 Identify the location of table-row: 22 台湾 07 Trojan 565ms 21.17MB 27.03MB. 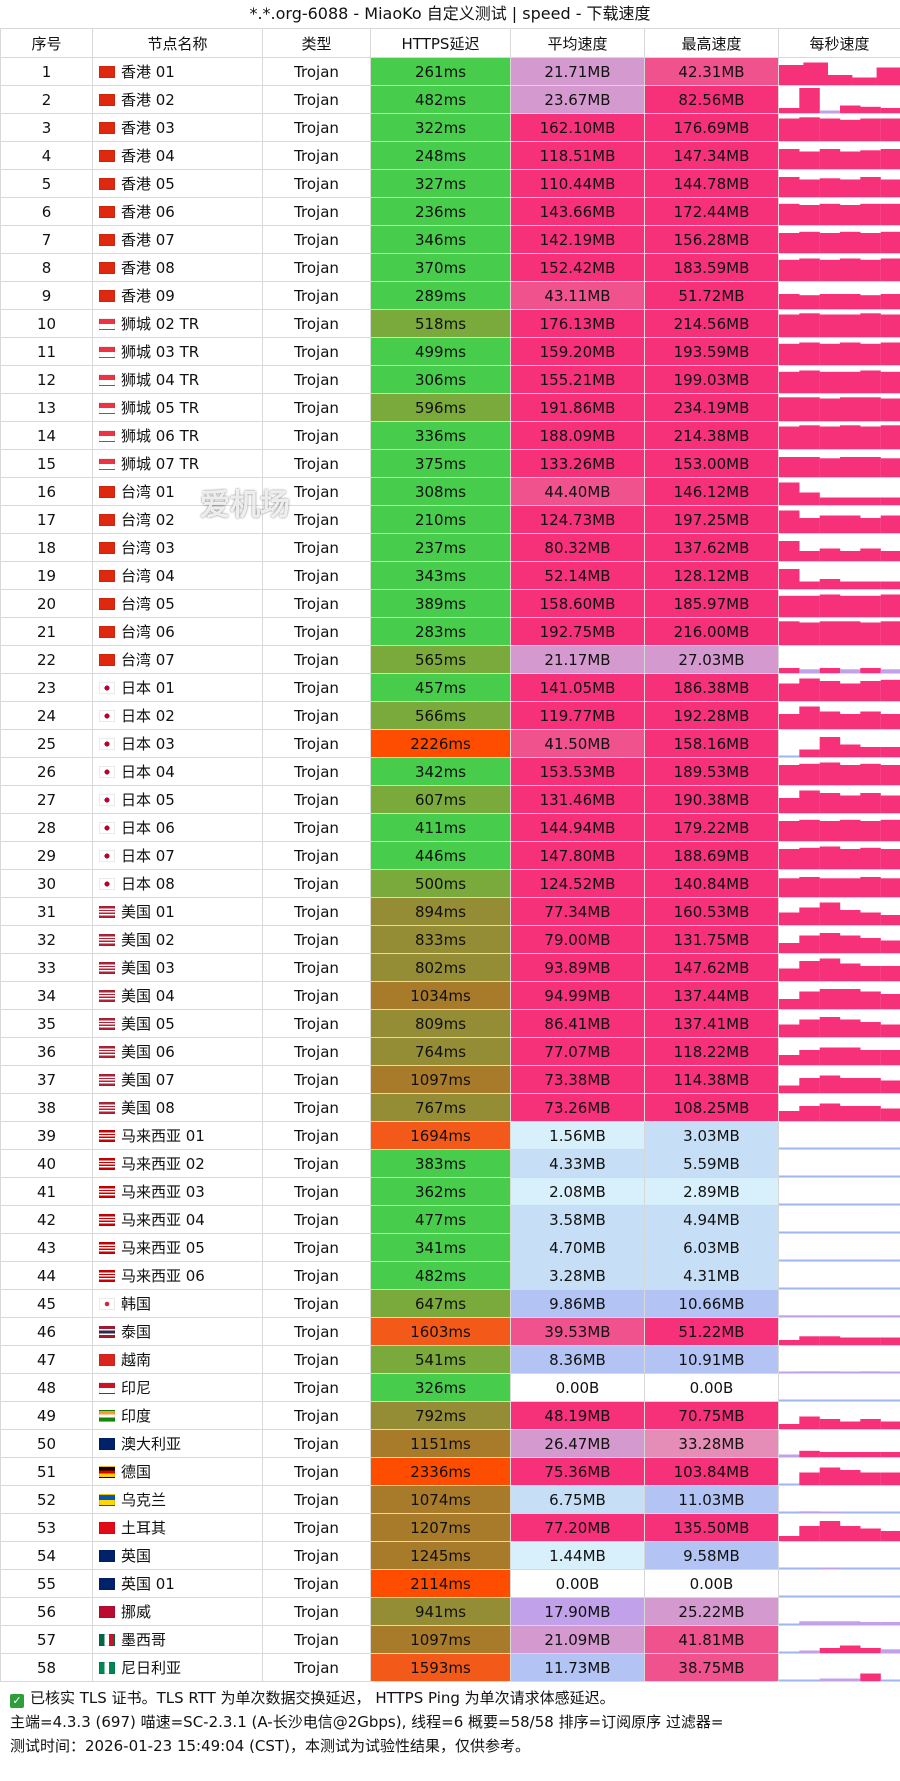
(450, 659).